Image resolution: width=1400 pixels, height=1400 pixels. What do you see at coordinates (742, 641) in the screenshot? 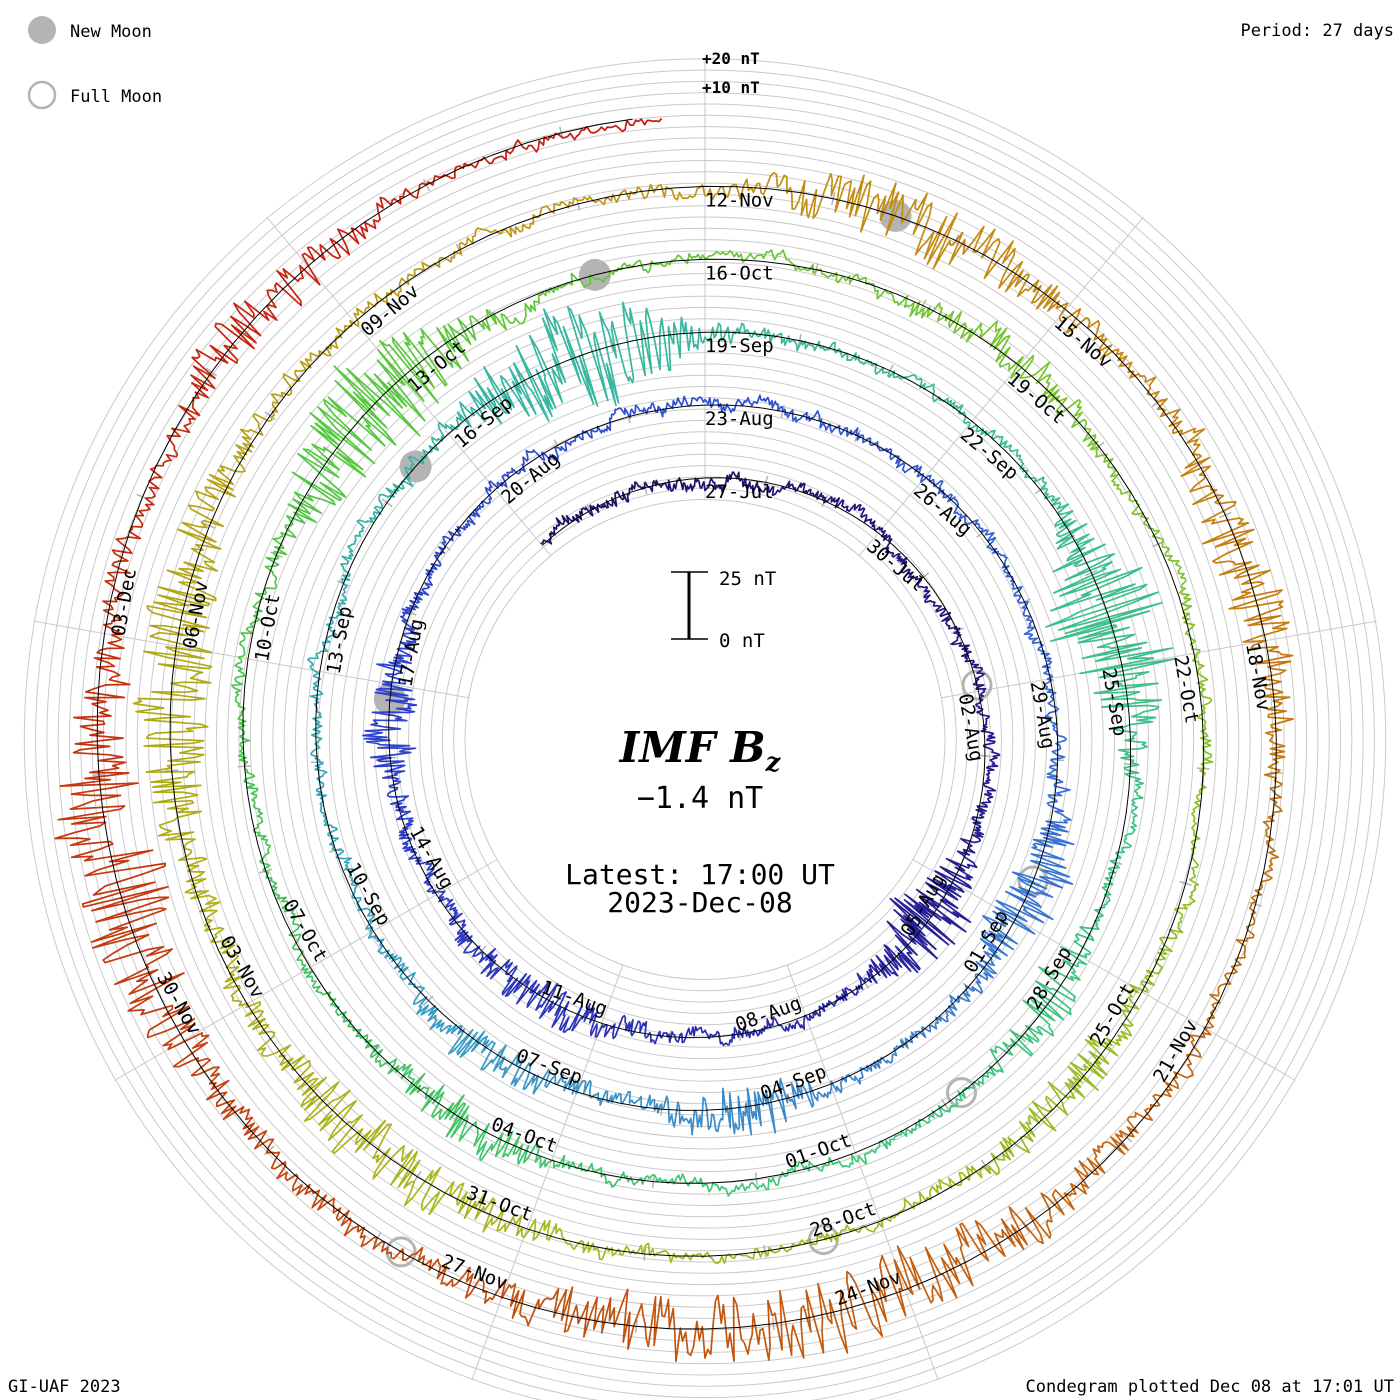
I see `scale-bar-bottom-label: 0 nT` at bounding box center [742, 641].